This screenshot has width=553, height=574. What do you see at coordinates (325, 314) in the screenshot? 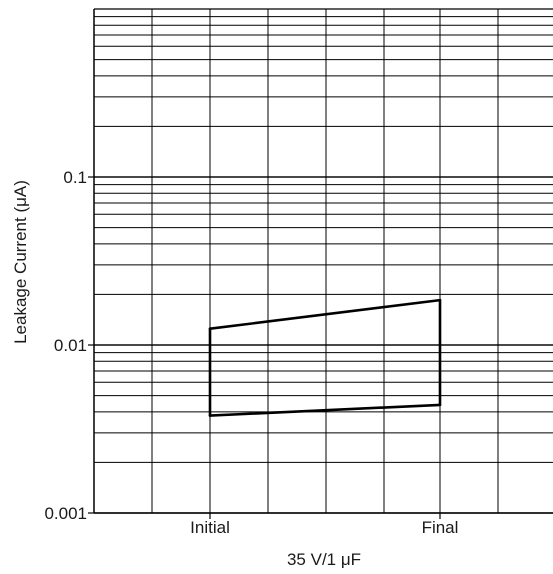
I see `series-upper-line` at bounding box center [325, 314].